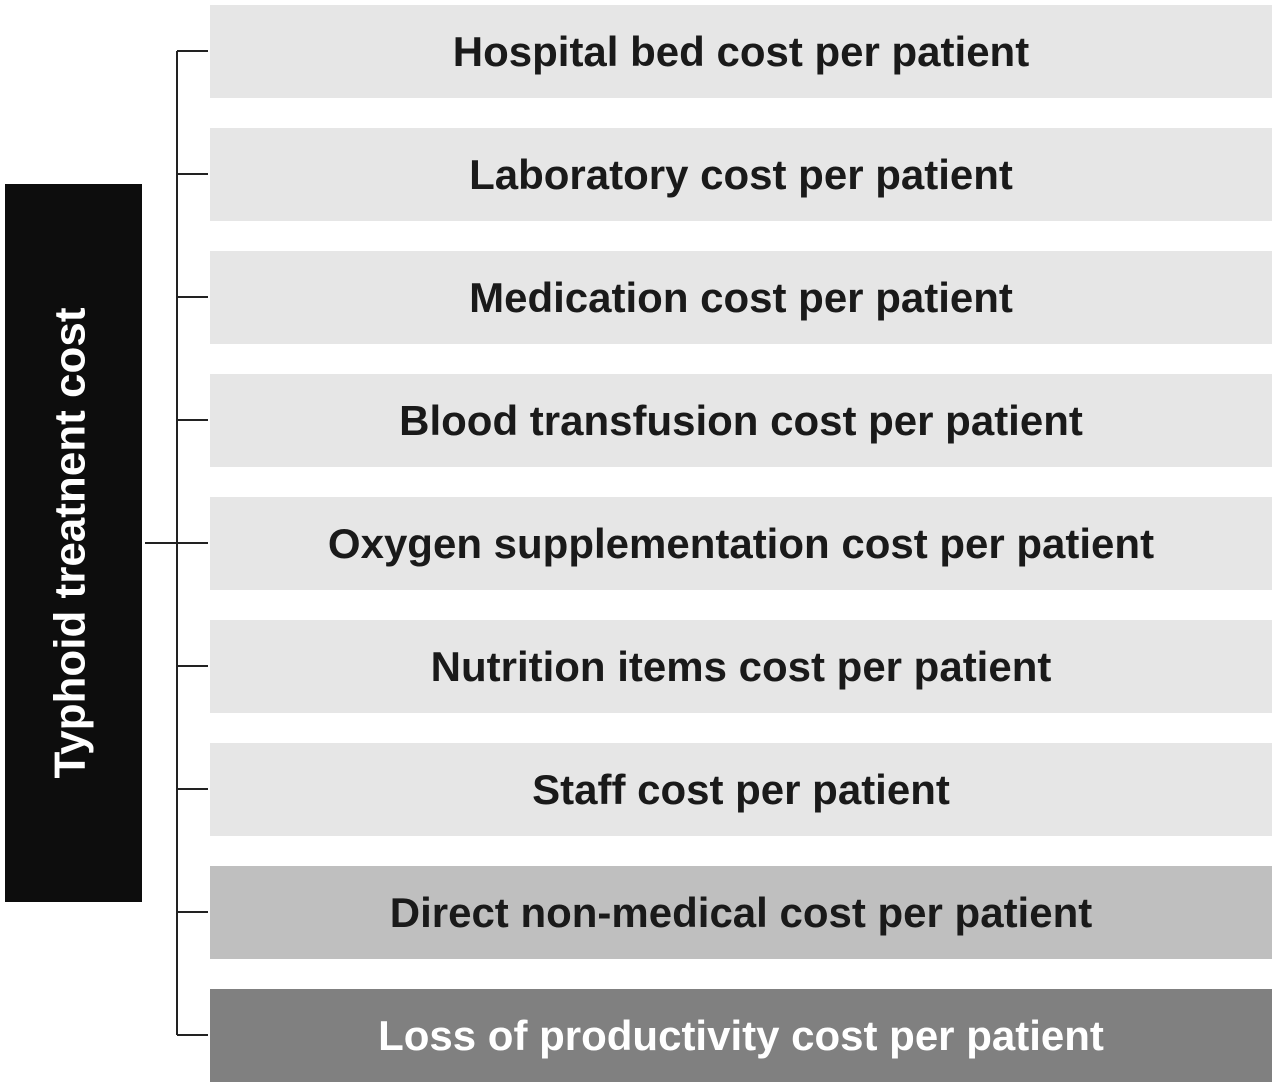 The height and width of the screenshot is (1090, 1280). I want to click on root-box, so click(73, 543).